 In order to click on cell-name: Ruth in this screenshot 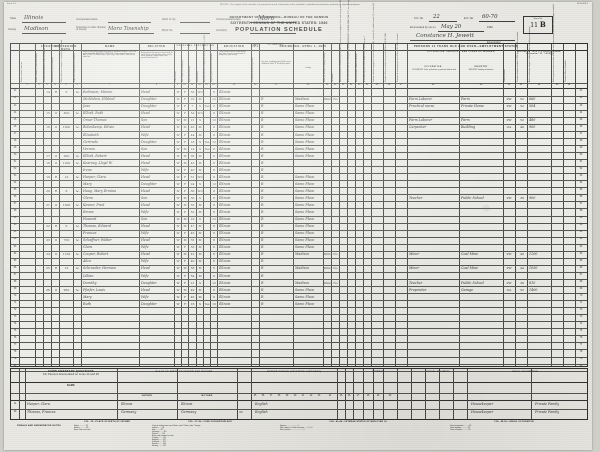, I will do `click(87, 303)`.